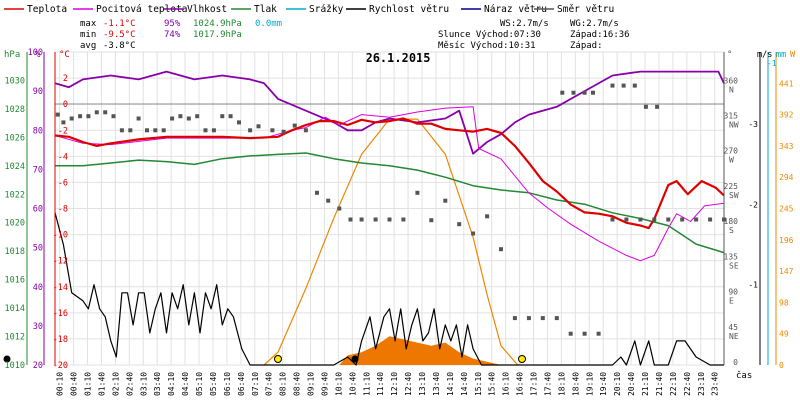 Image resolution: width=800 pixels, height=400 pixels. Describe the element at coordinates (38, 366) in the screenshot. I see `humidity-tick-label: 20` at that location.